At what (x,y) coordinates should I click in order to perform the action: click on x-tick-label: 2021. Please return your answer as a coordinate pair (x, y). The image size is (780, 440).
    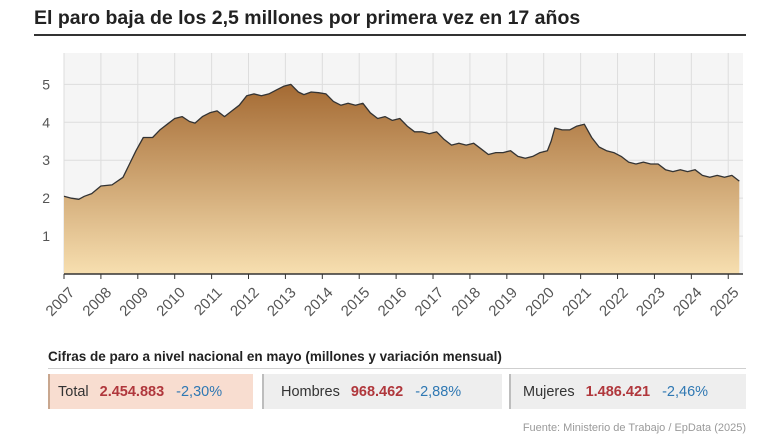
    Looking at the image, I should click on (577, 302).